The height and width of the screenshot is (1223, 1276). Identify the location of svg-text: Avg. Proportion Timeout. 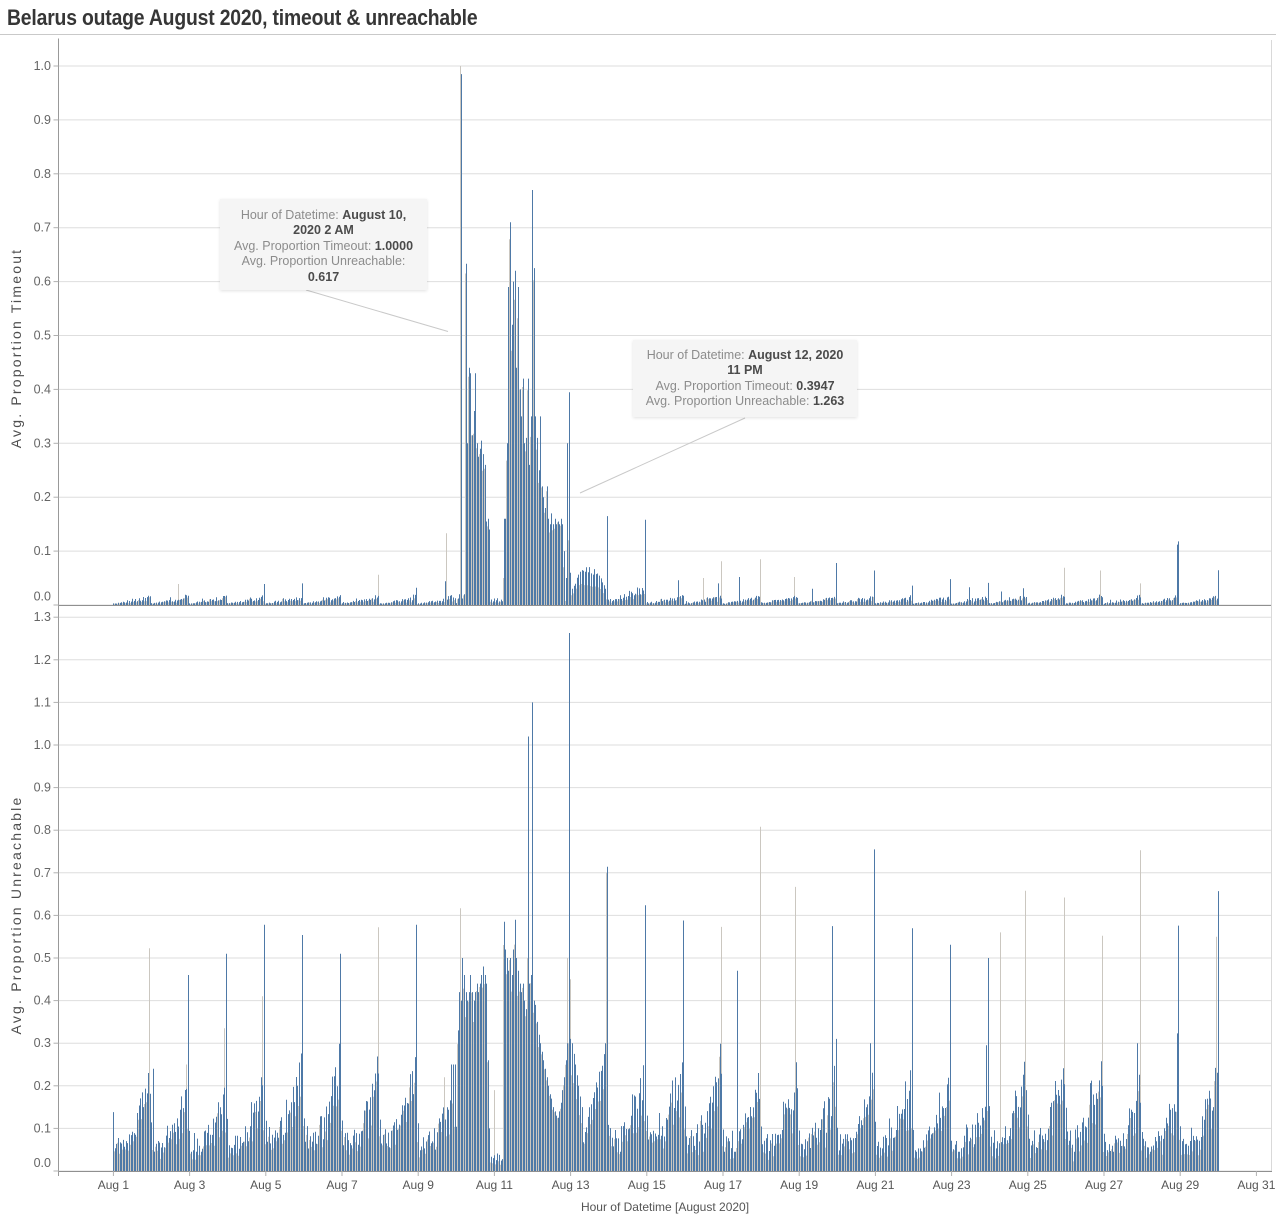
(16, 348).